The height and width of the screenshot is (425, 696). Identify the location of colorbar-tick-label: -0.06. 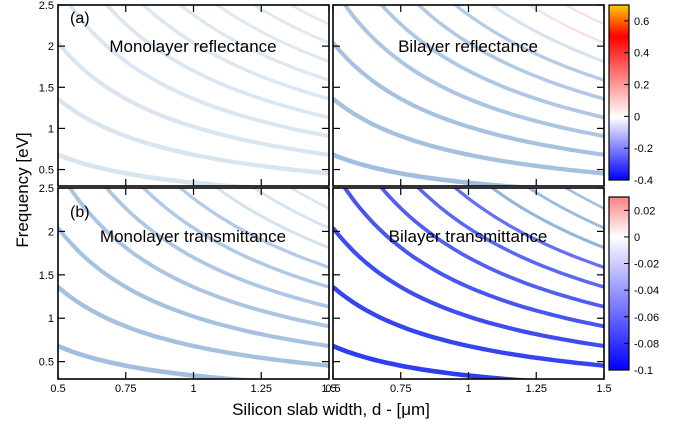
(646, 318).